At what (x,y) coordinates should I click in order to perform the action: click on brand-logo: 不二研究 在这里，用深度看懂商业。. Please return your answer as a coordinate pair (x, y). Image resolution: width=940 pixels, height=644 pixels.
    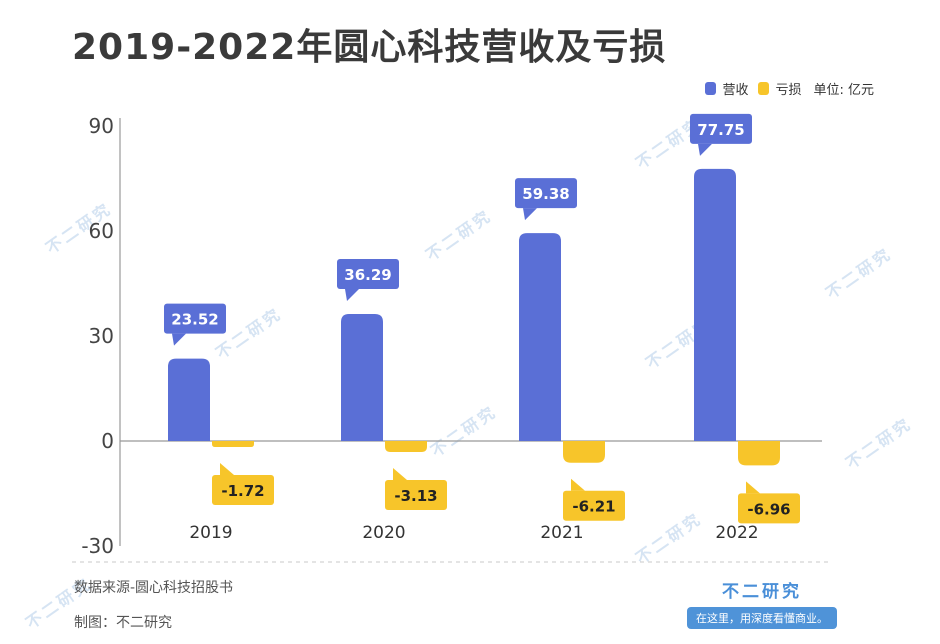
    Looking at the image, I should click on (762, 603).